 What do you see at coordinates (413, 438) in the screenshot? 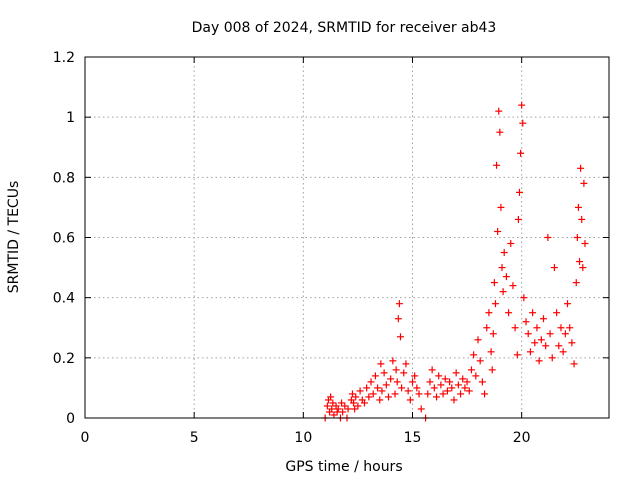
I see `x-tick-label: 15` at bounding box center [413, 438].